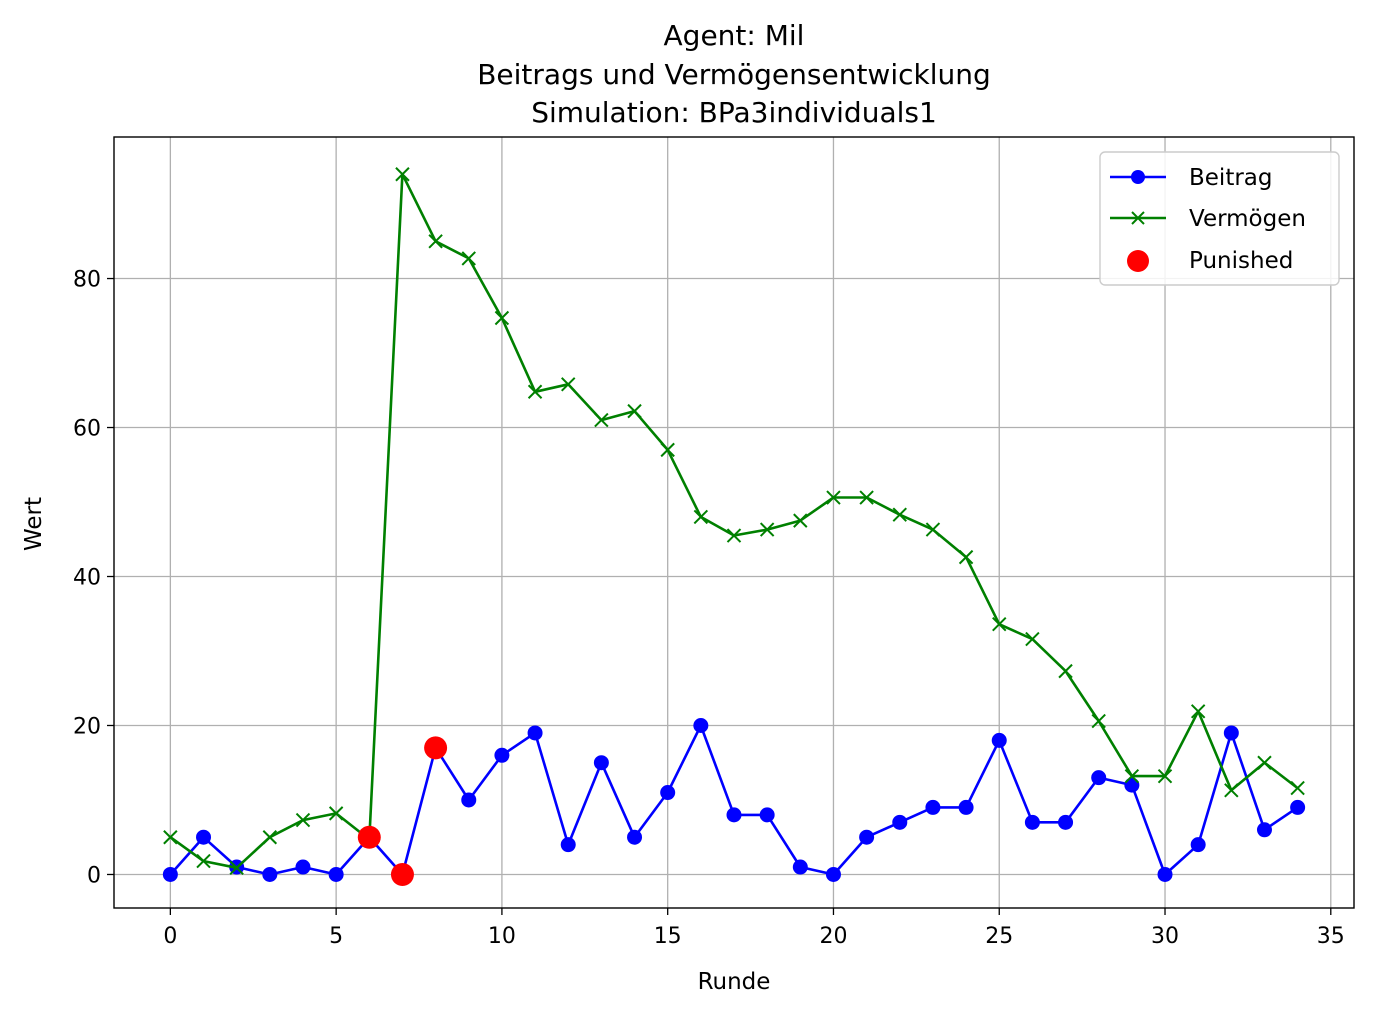  I want to click on y-tick-label: 60, so click(87, 429).